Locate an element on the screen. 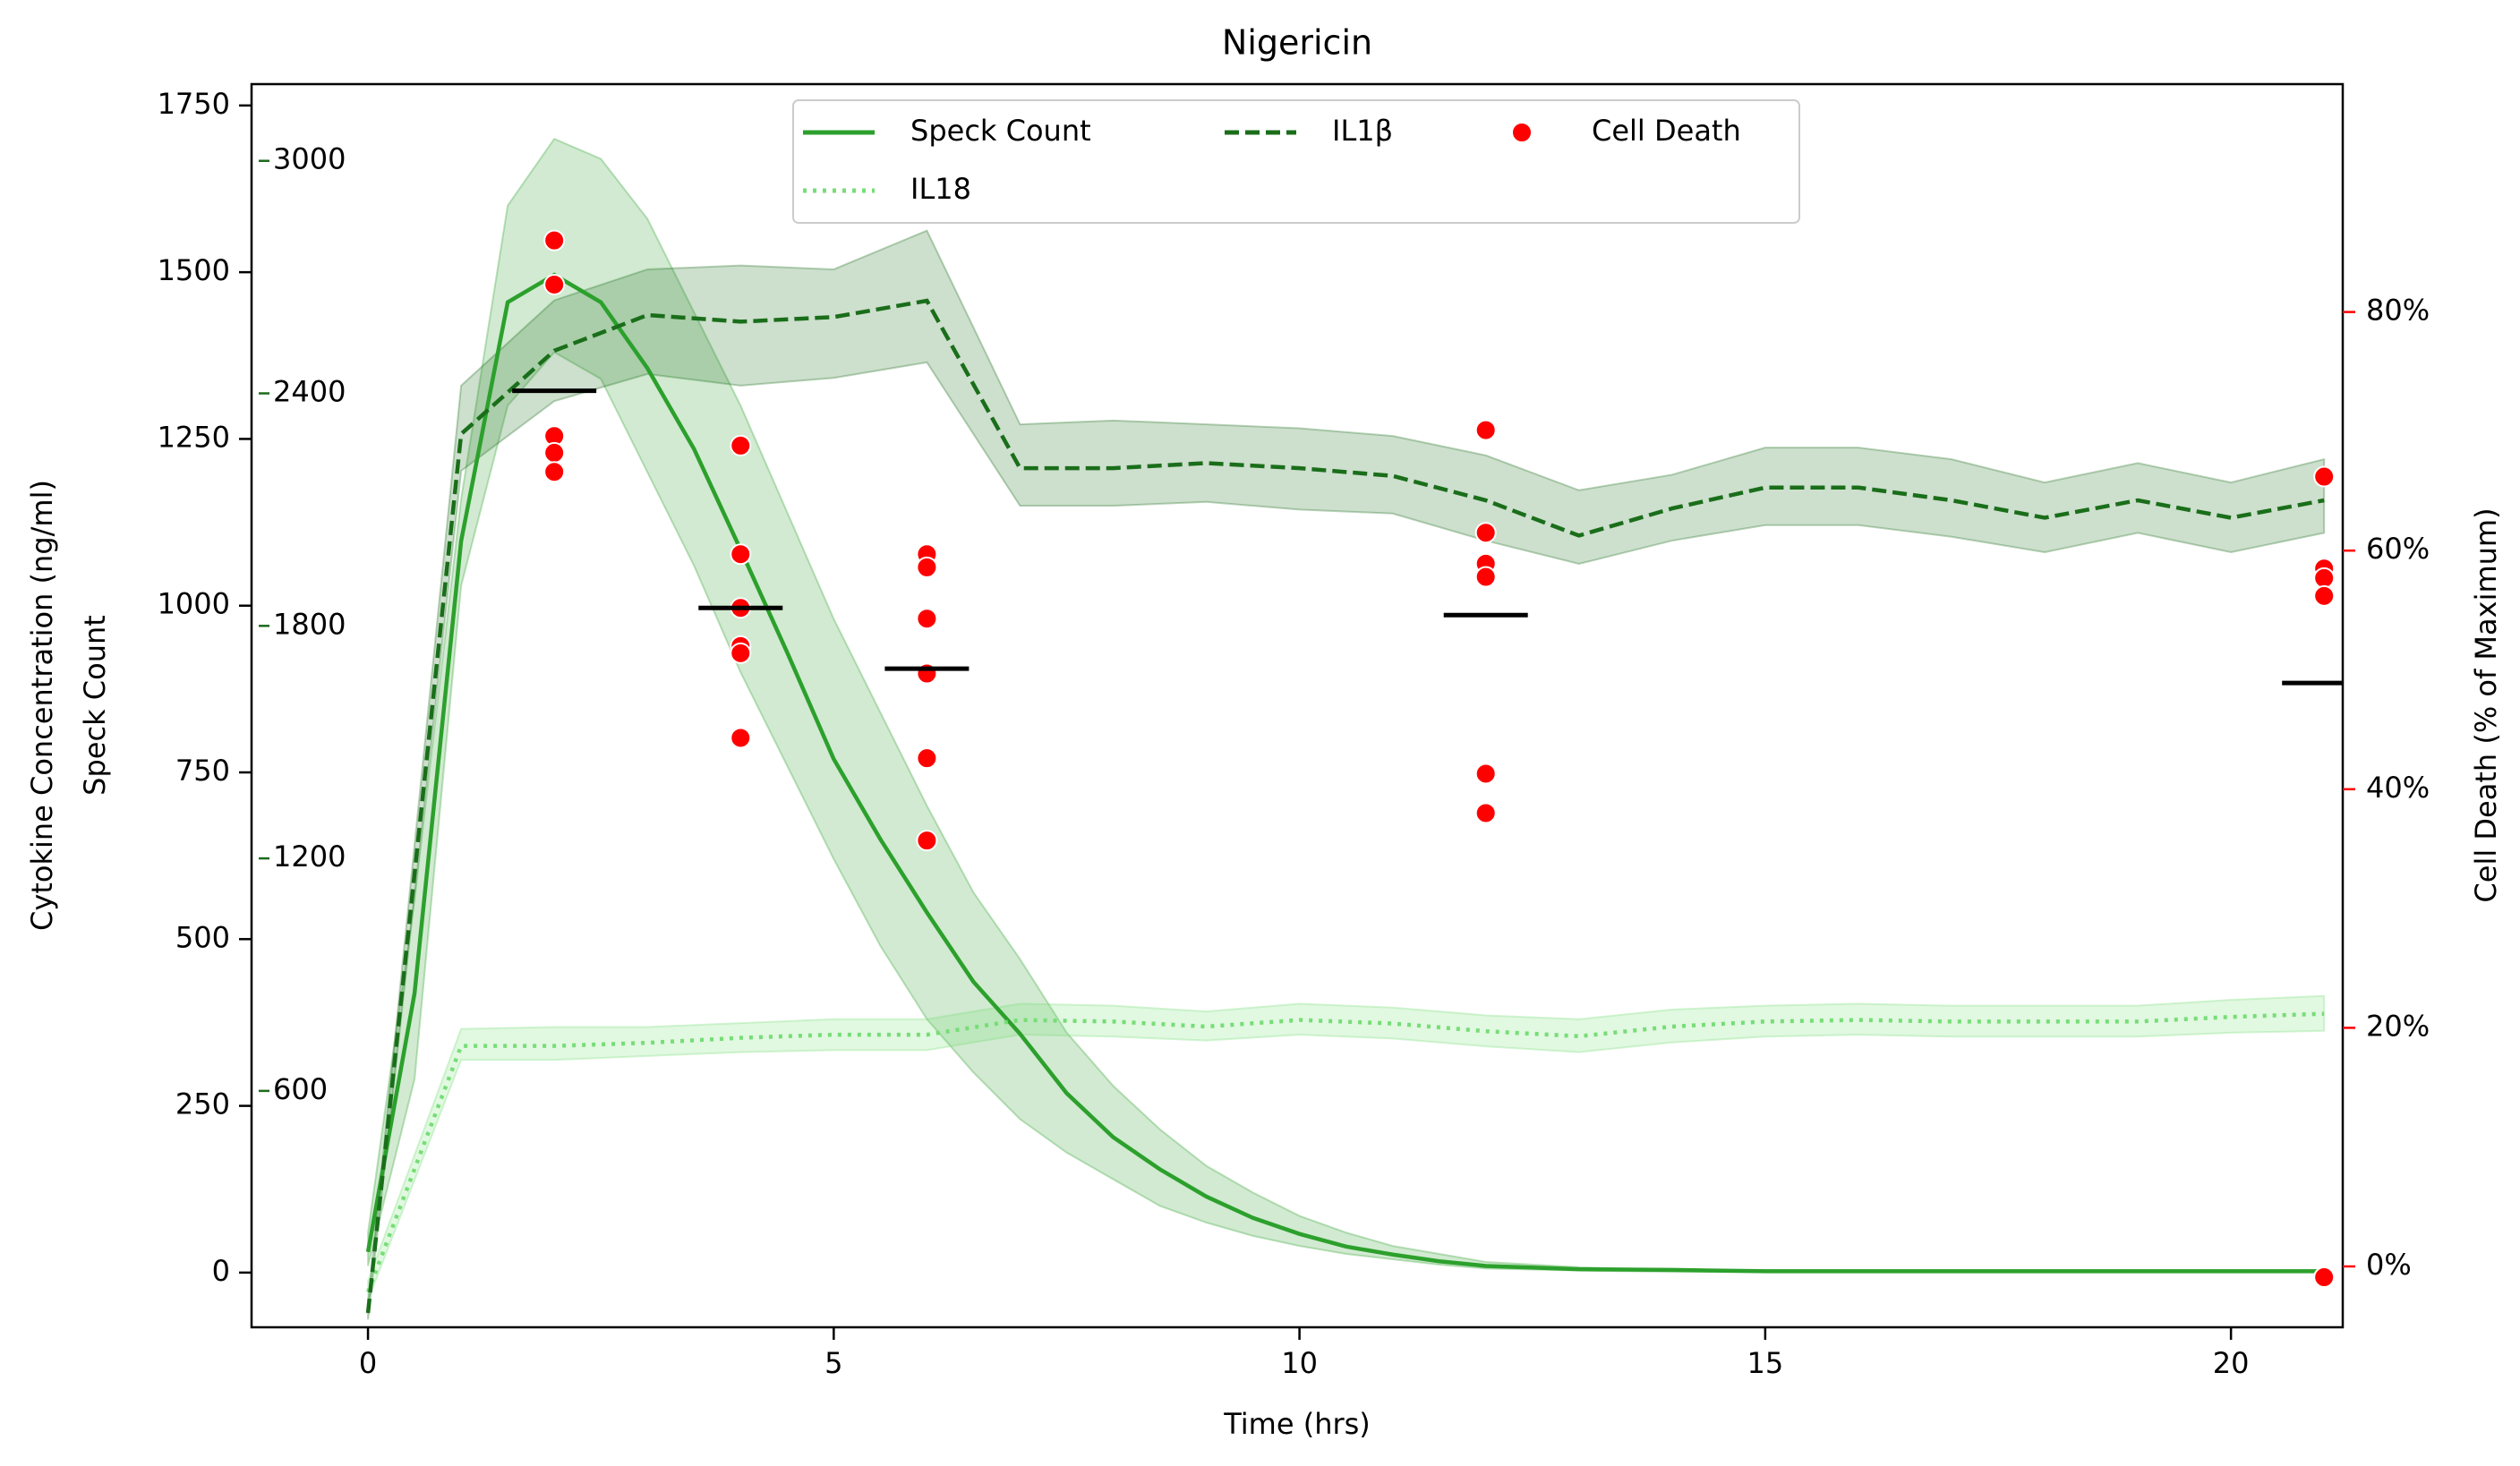 Image resolution: width=2520 pixels, height=1466 pixels. legend-label: Cell Death is located at coordinates (1666, 131).